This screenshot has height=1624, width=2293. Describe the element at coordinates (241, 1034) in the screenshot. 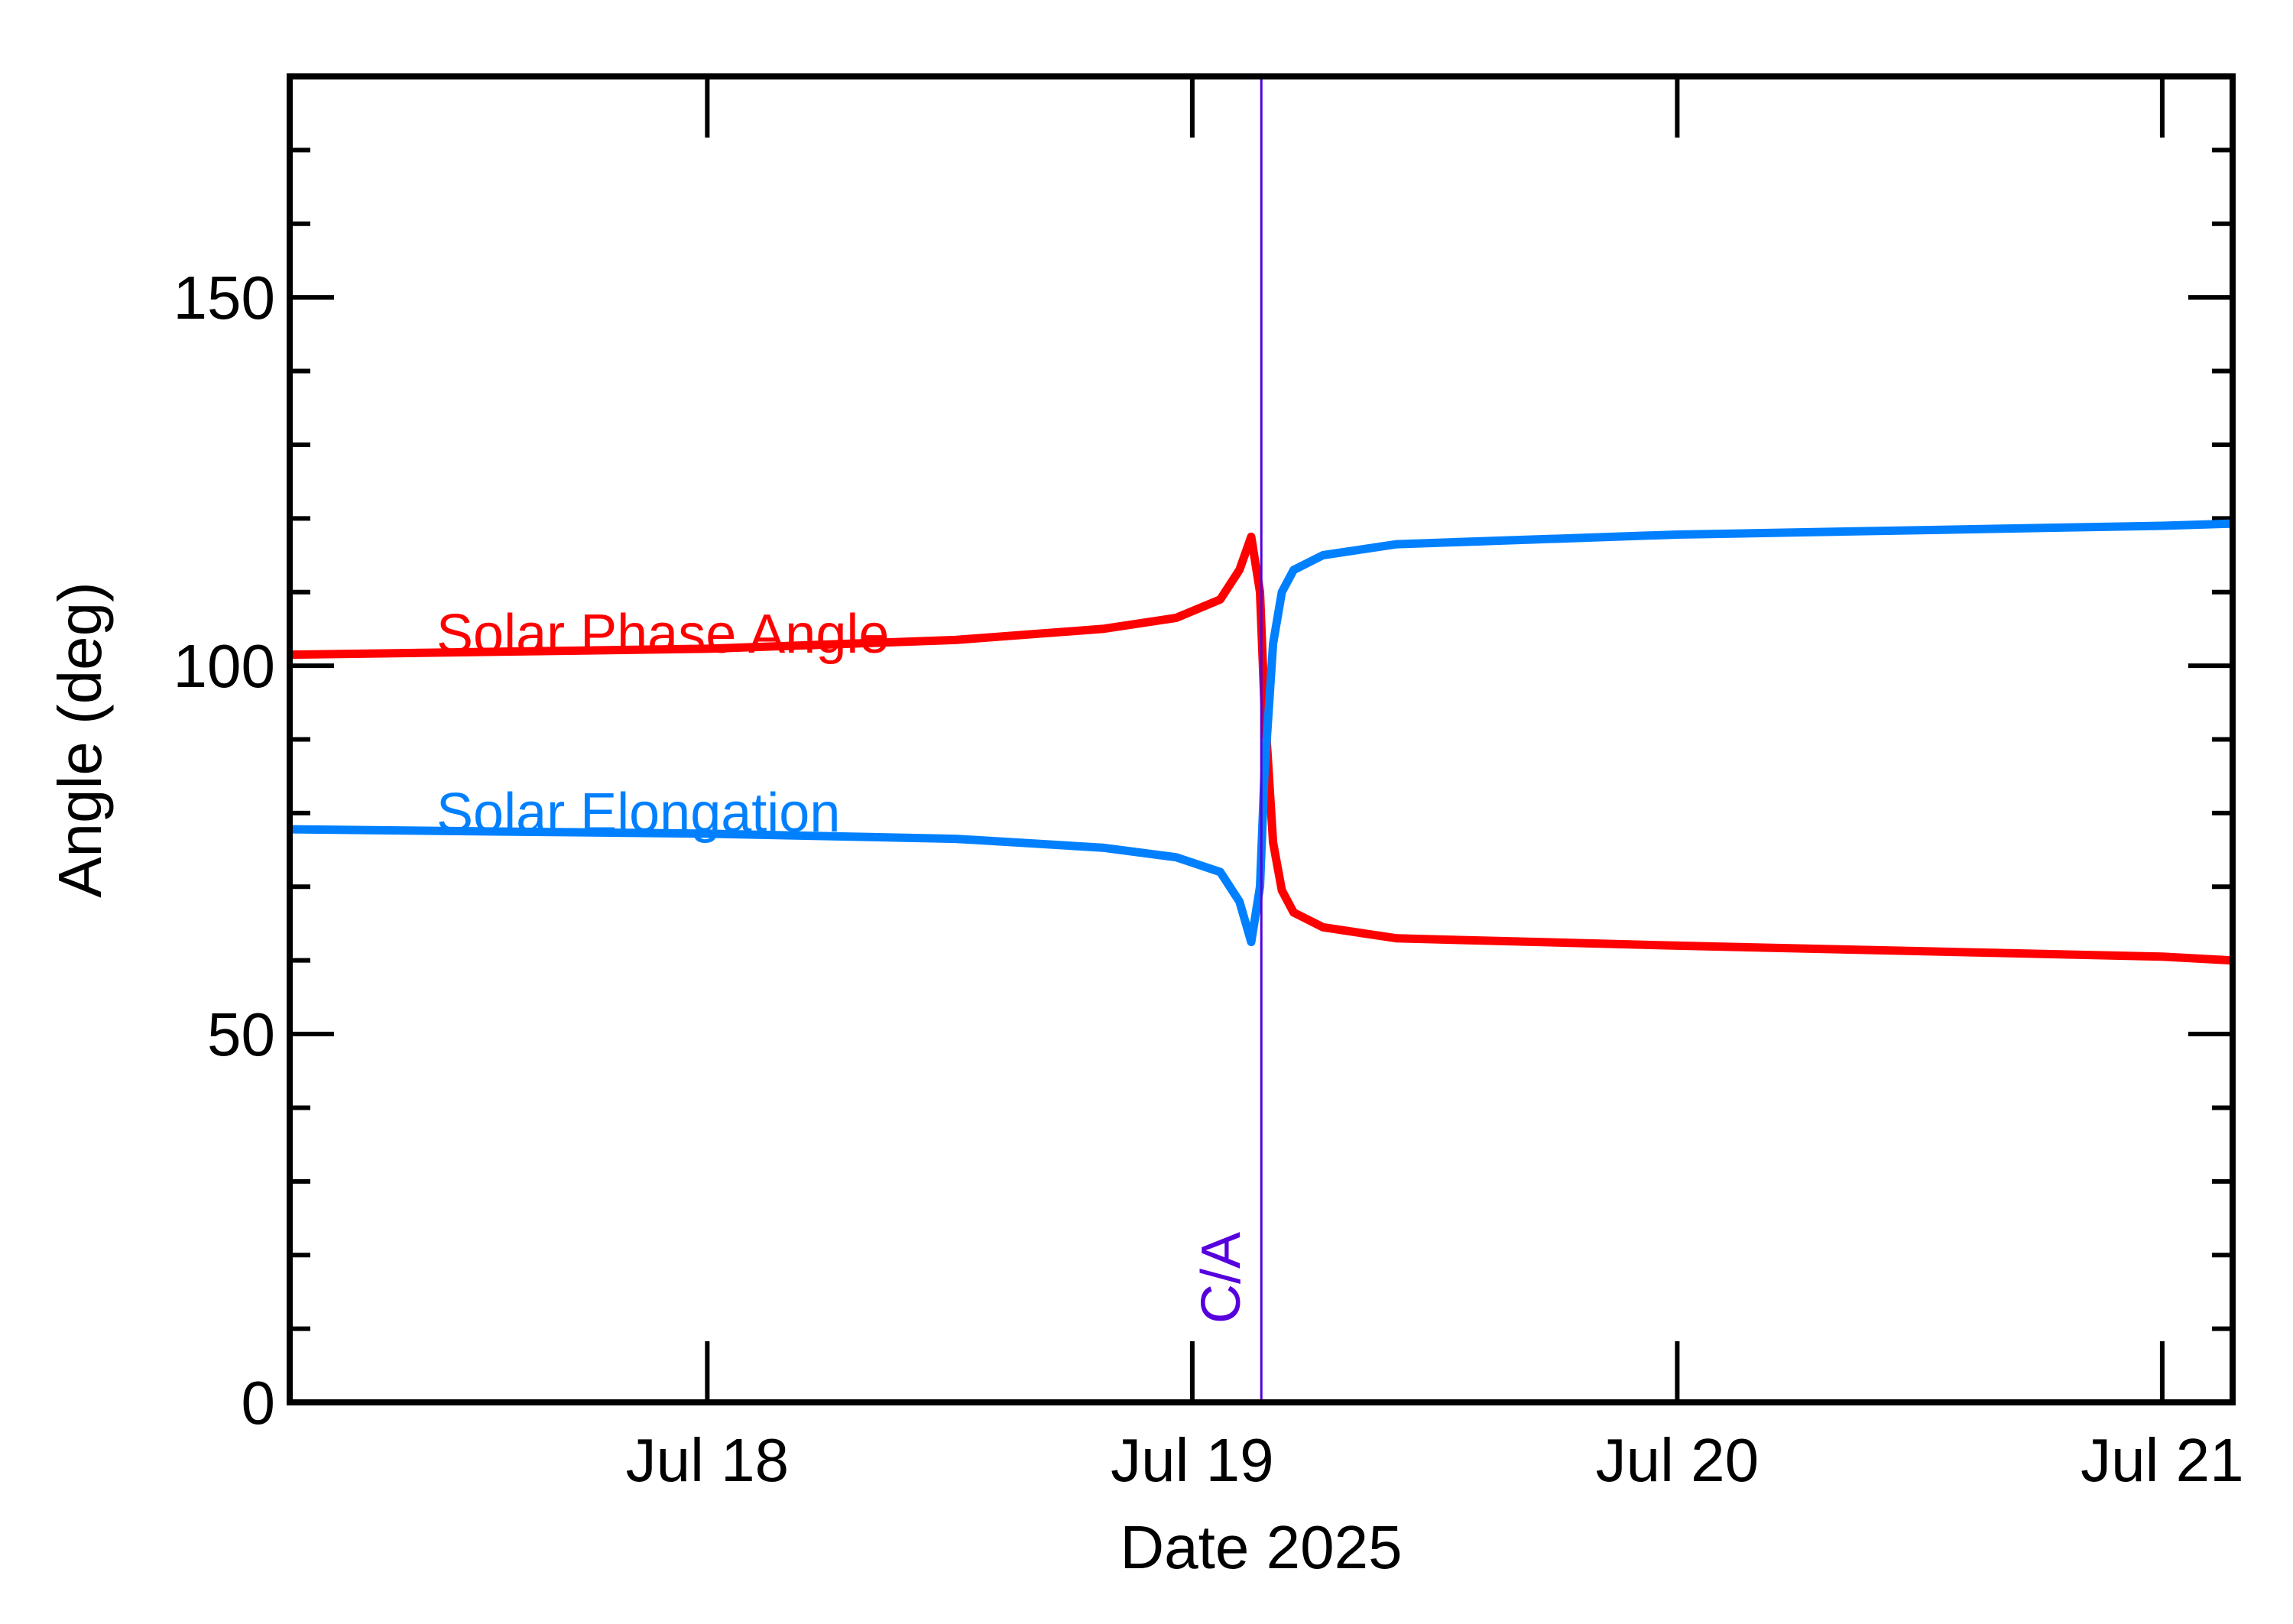

I see `y-tick-label: 50` at that location.